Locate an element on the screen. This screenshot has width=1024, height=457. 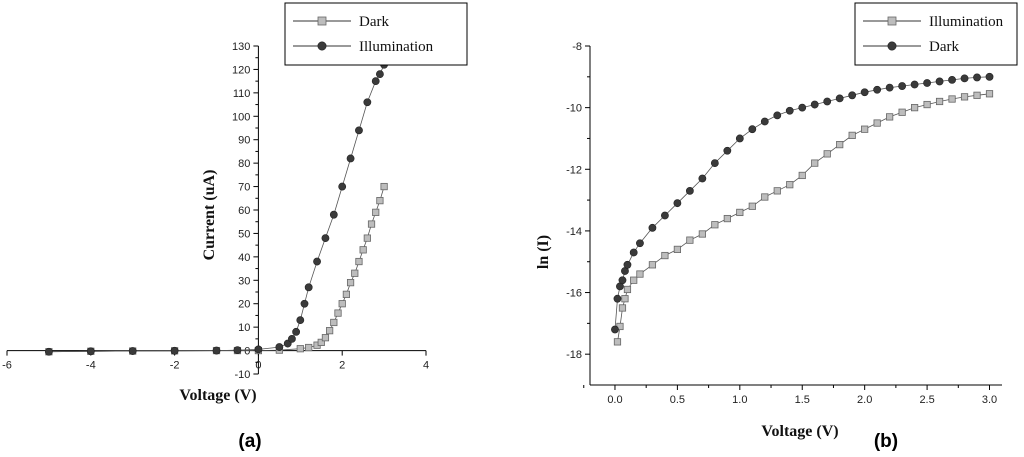
y-tick-label: 70 is located at coordinates (244, 188).